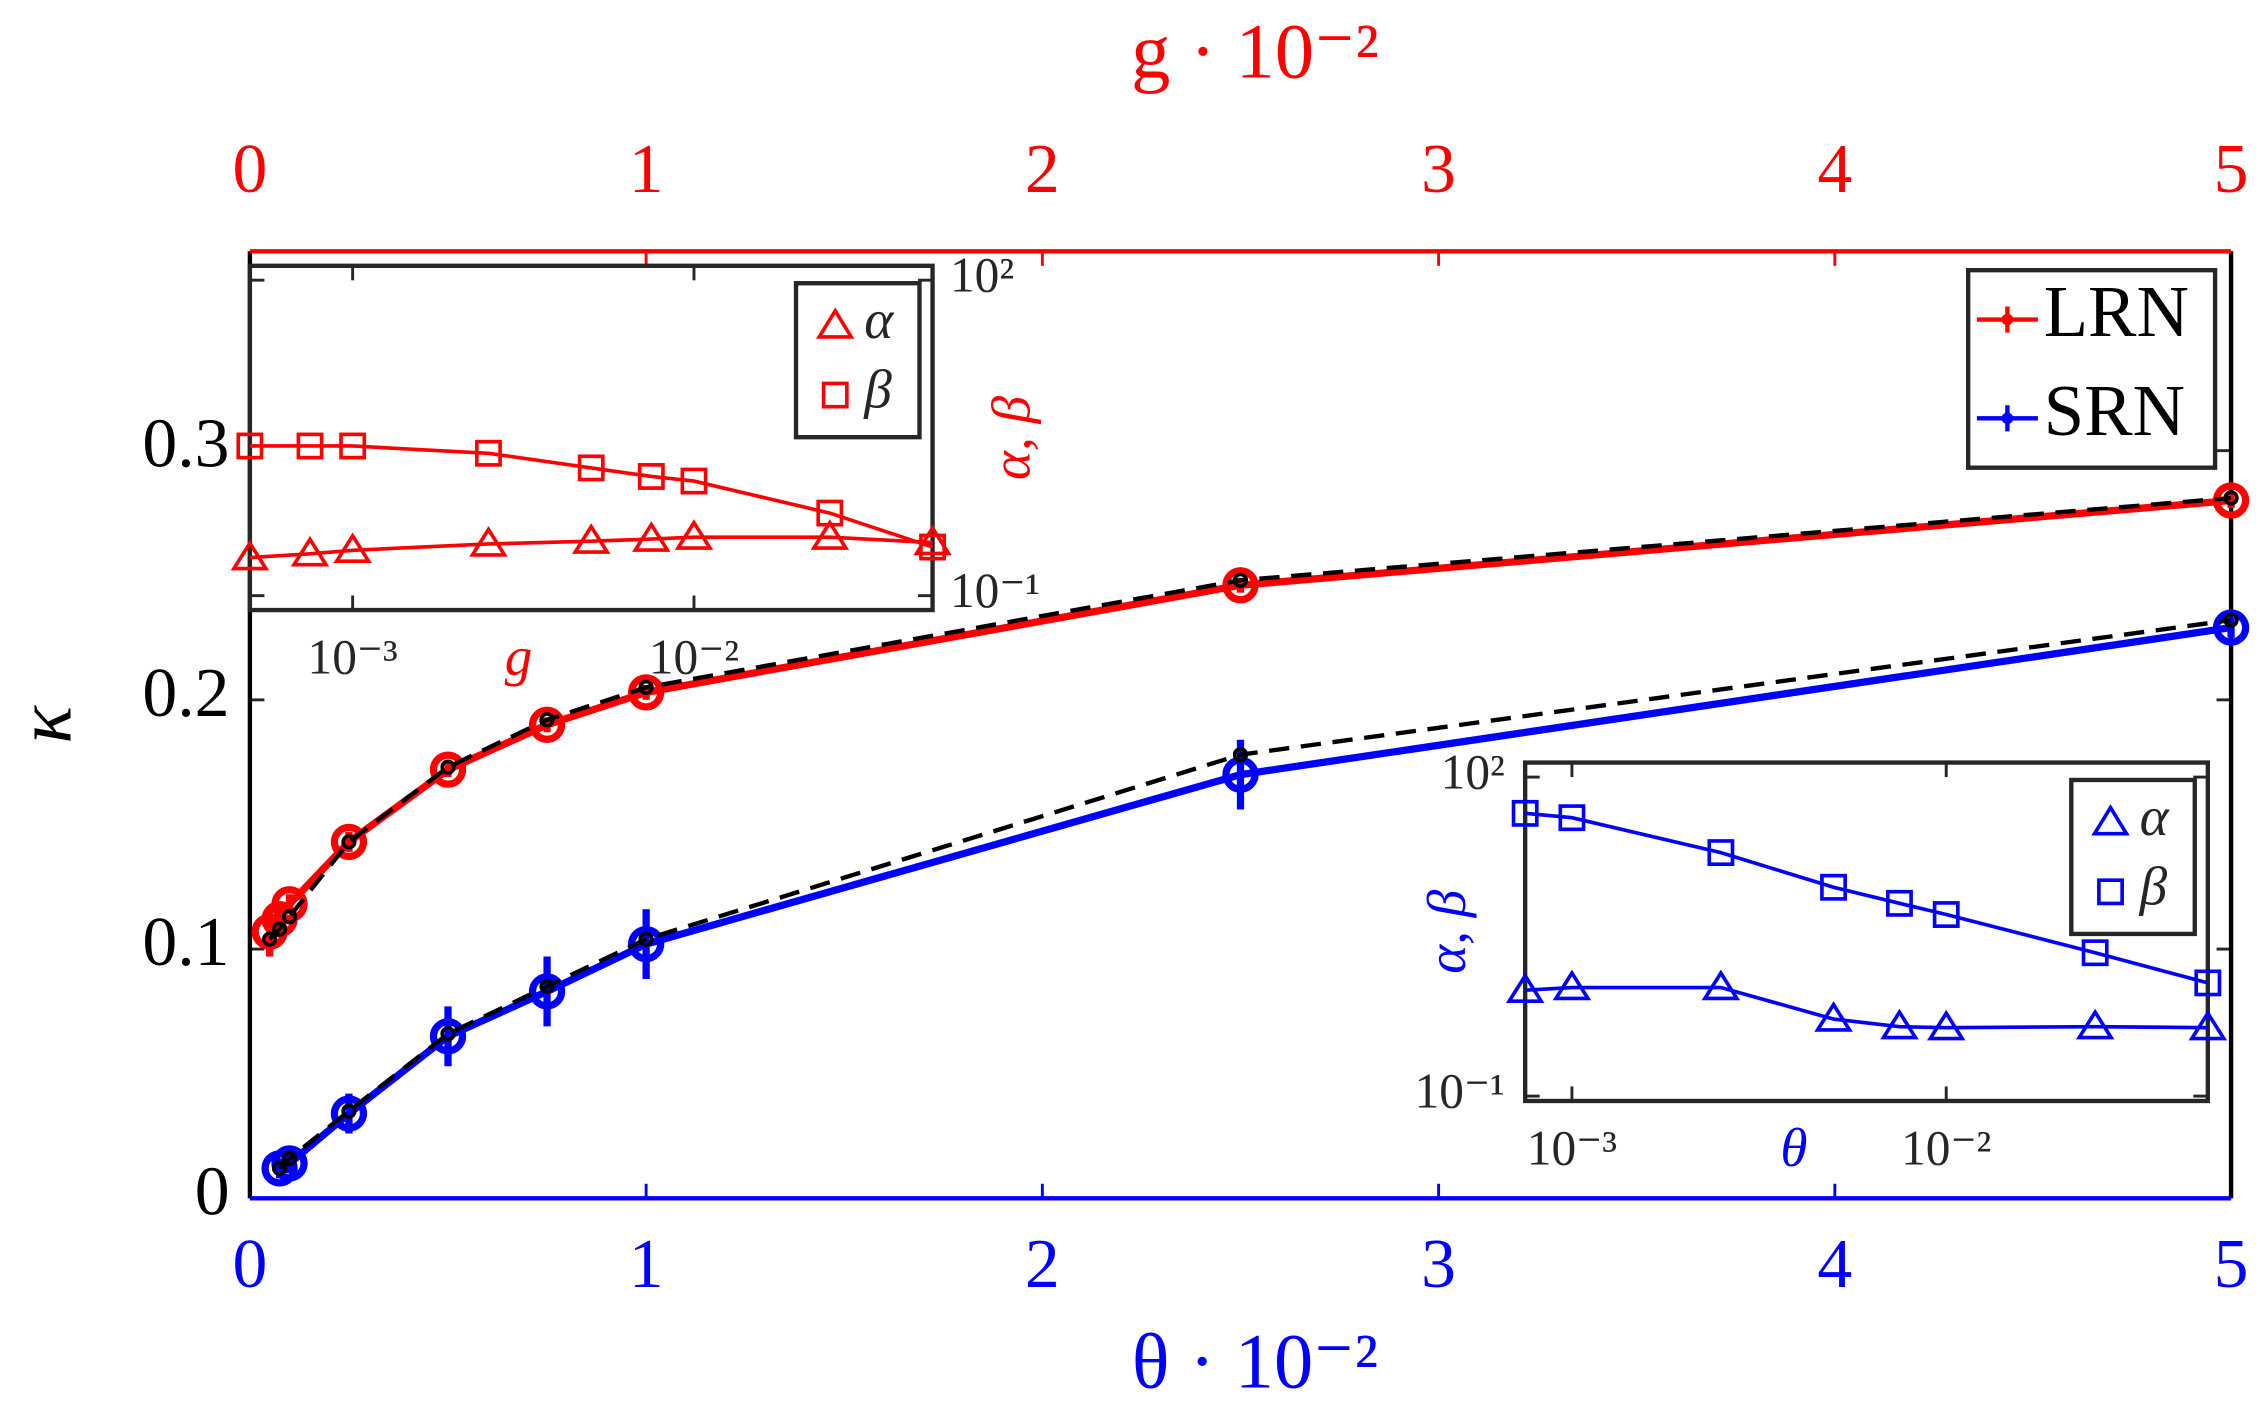  Describe the element at coordinates (1255, 51) in the screenshot. I see `x2-axis-label: g · 10⁻²` at that location.